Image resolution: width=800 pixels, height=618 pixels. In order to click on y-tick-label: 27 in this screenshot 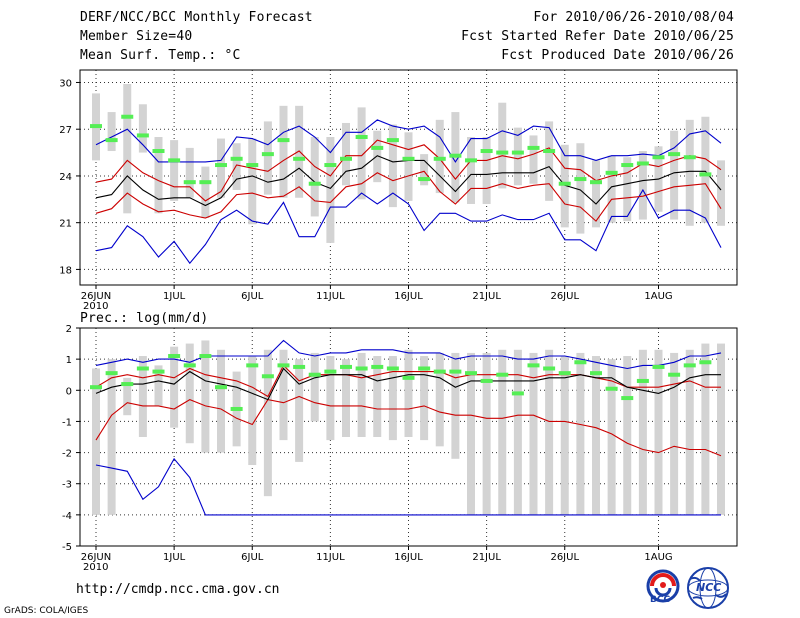, I will do `click(65, 130)`.